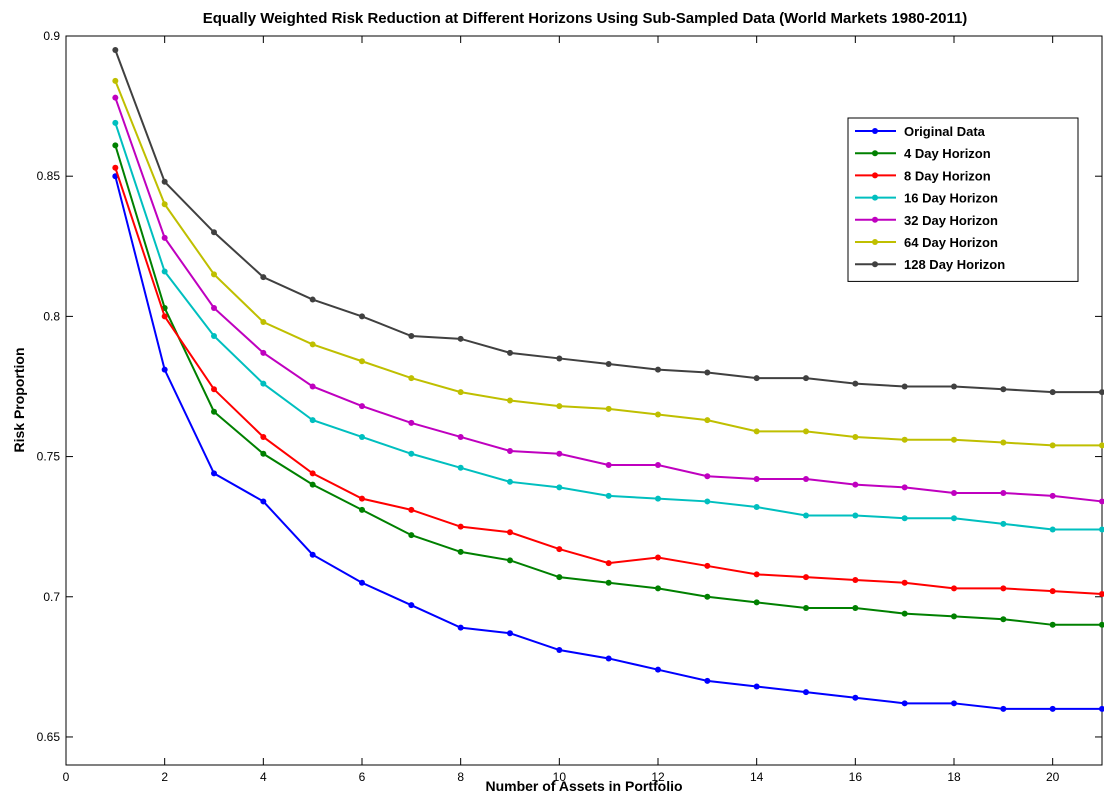 The height and width of the screenshot is (798, 1104). Describe the element at coordinates (658, 777) in the screenshot. I see `x-tick-label-6: 12` at that location.